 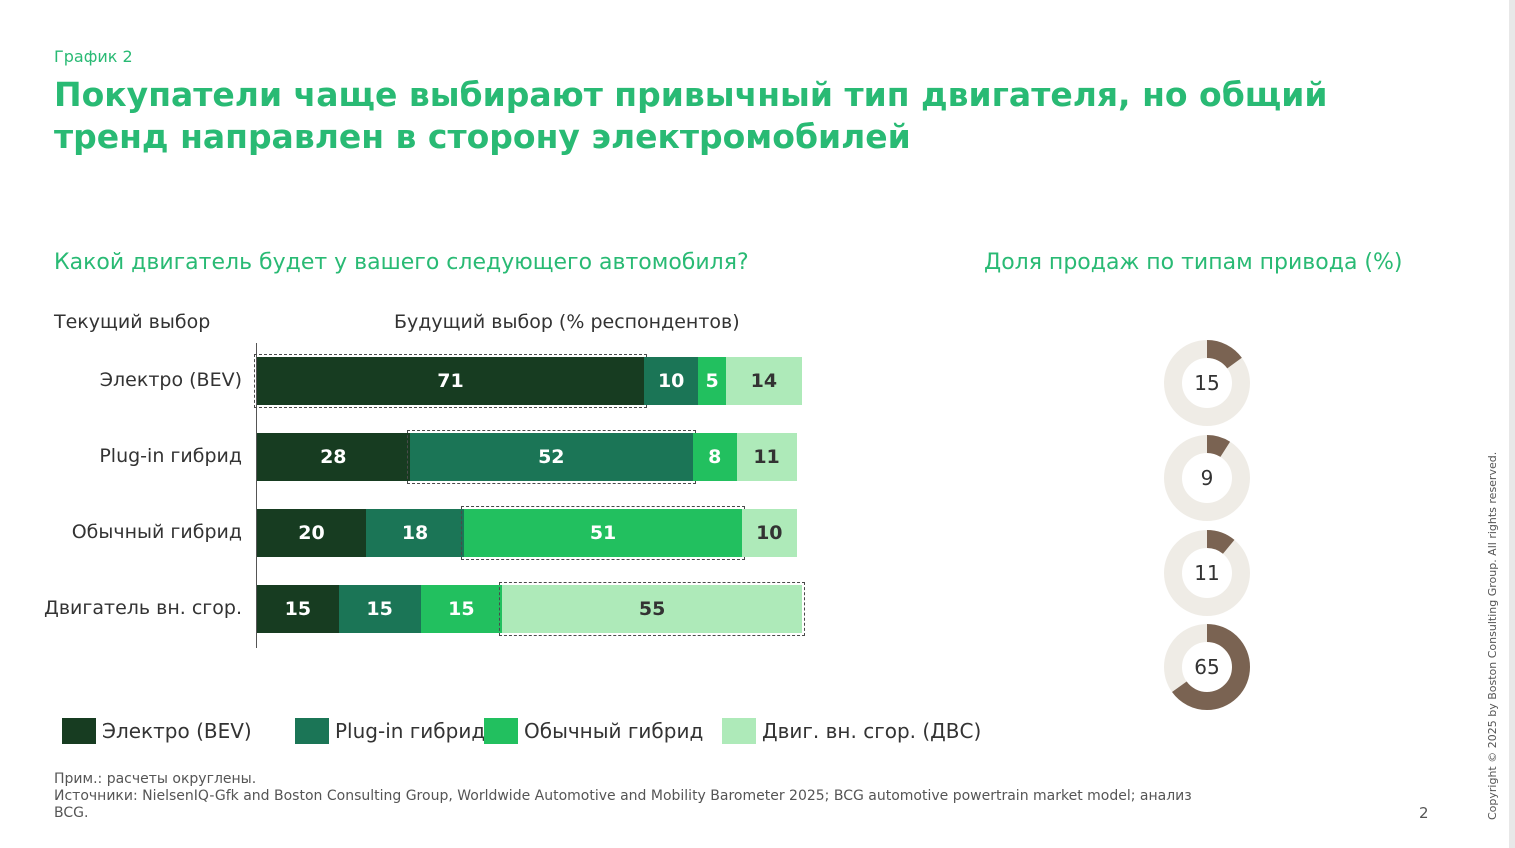 What do you see at coordinates (715, 457) in the screenshot?
I see `bar-segment-hev: 8` at bounding box center [715, 457].